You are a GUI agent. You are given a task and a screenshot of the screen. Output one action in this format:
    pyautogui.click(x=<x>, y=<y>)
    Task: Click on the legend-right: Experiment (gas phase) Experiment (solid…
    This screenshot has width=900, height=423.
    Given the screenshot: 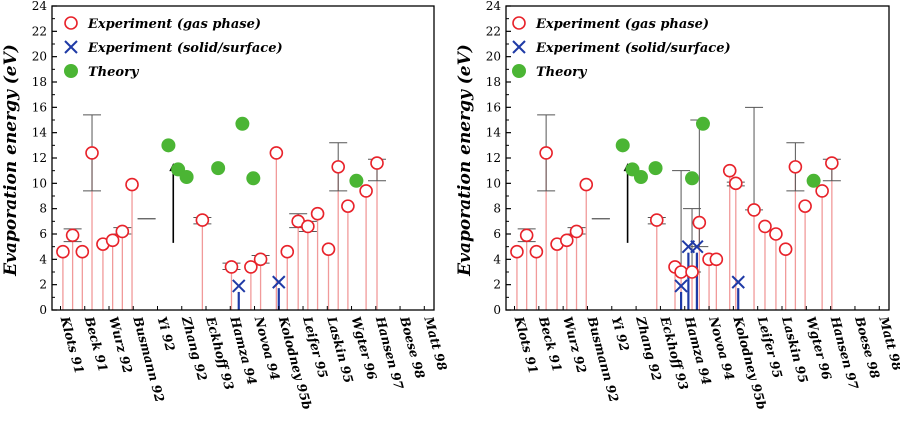 What is the action you would take?
    pyautogui.click(x=621, y=48)
    